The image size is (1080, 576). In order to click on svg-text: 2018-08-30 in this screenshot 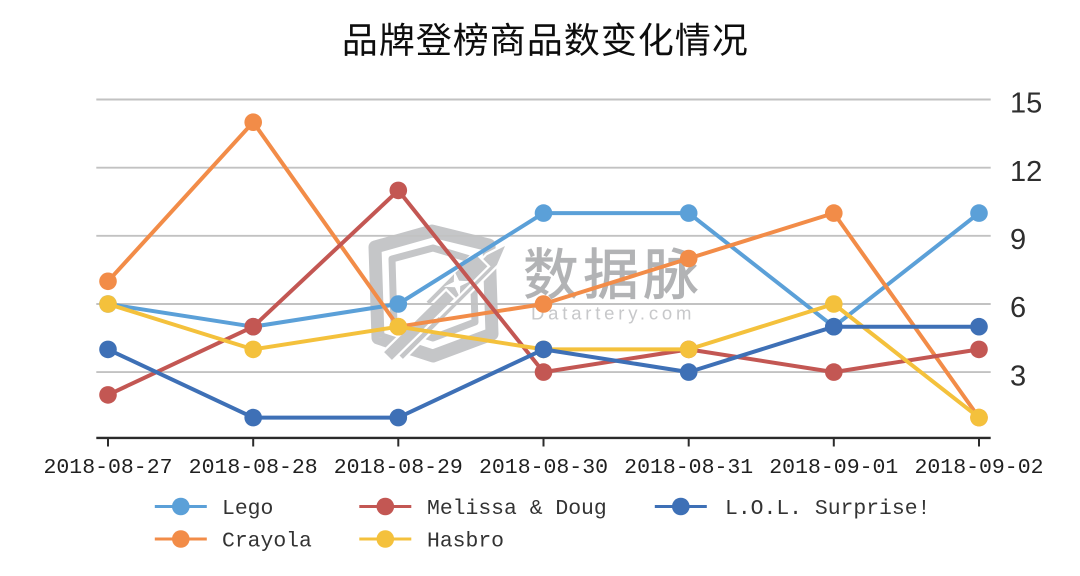, I will do `click(543, 468)`.